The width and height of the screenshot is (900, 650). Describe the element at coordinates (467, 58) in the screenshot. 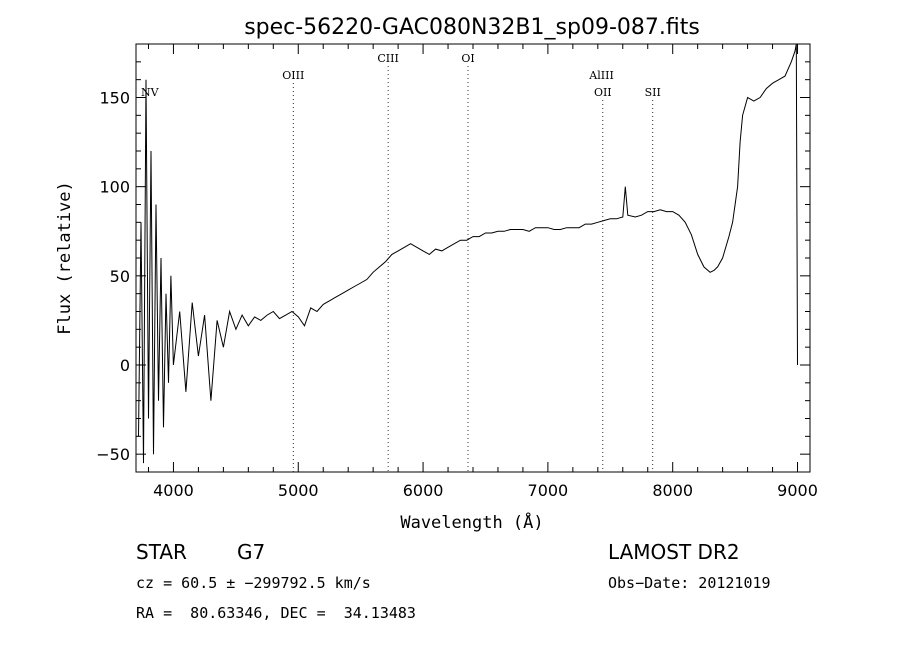

I see `spectral-line-label: OI` at that location.